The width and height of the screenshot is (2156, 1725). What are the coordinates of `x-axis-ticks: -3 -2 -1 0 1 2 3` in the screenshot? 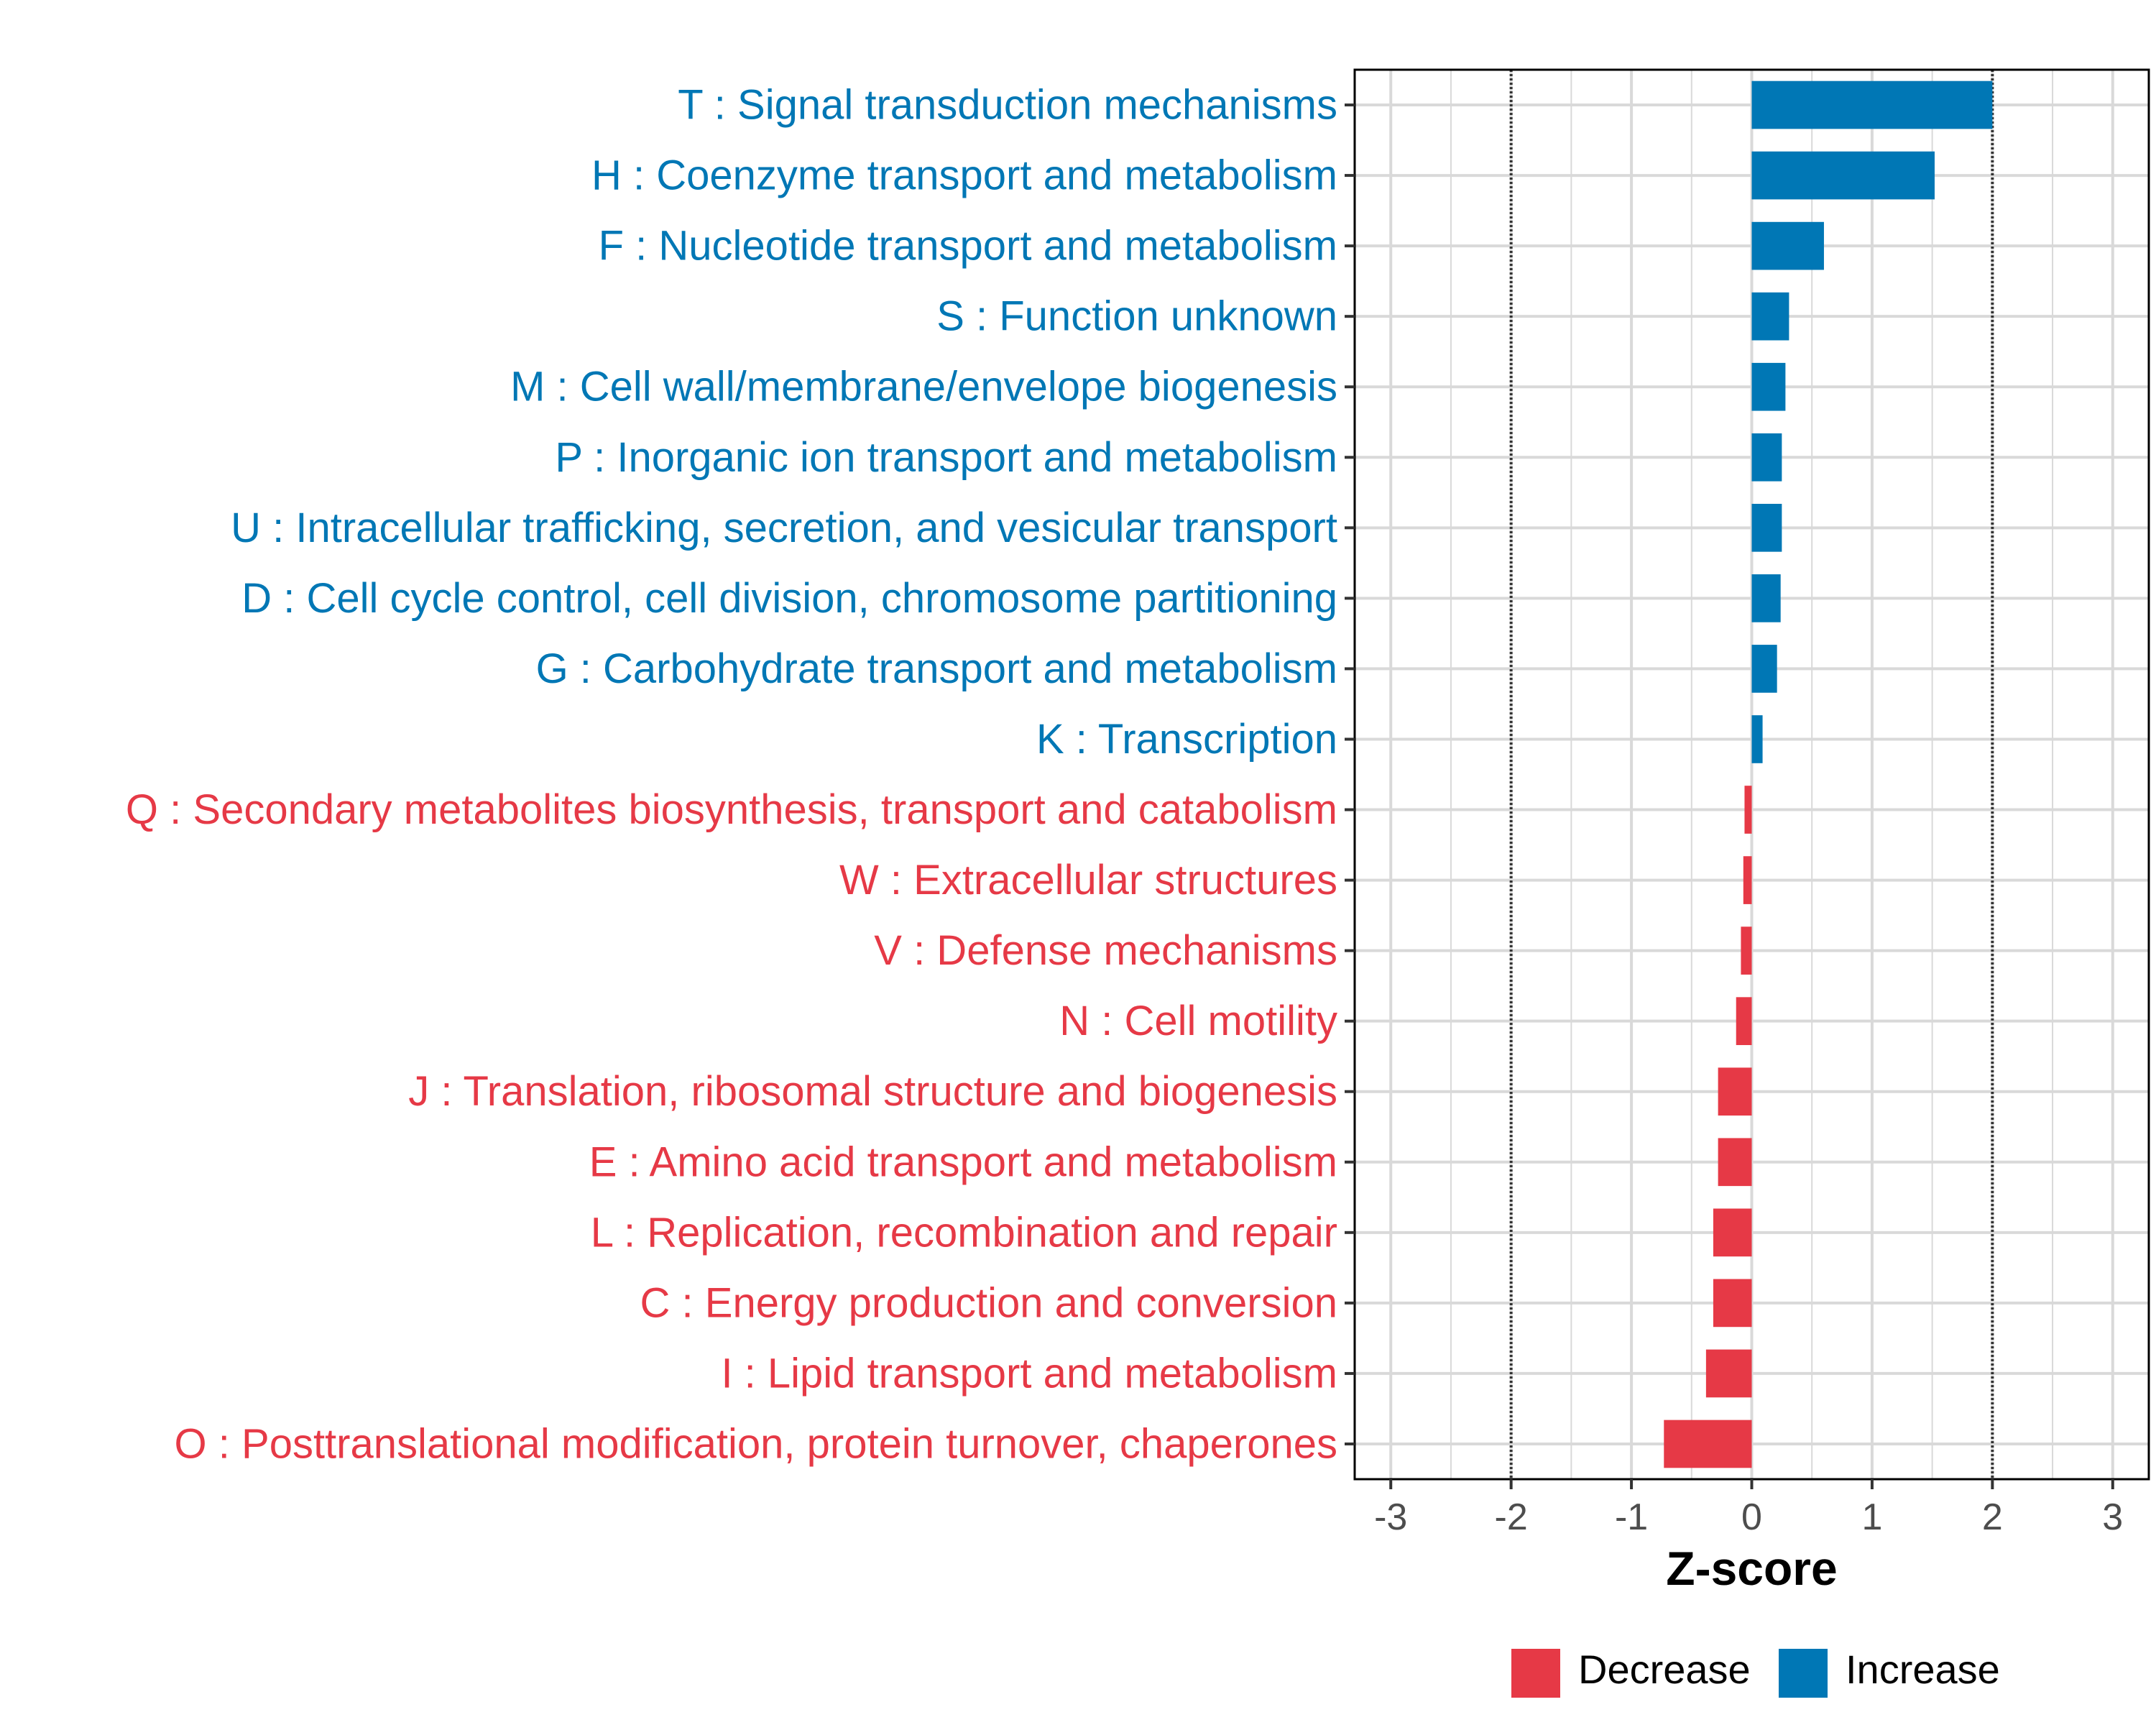 It's located at (1748, 1508).